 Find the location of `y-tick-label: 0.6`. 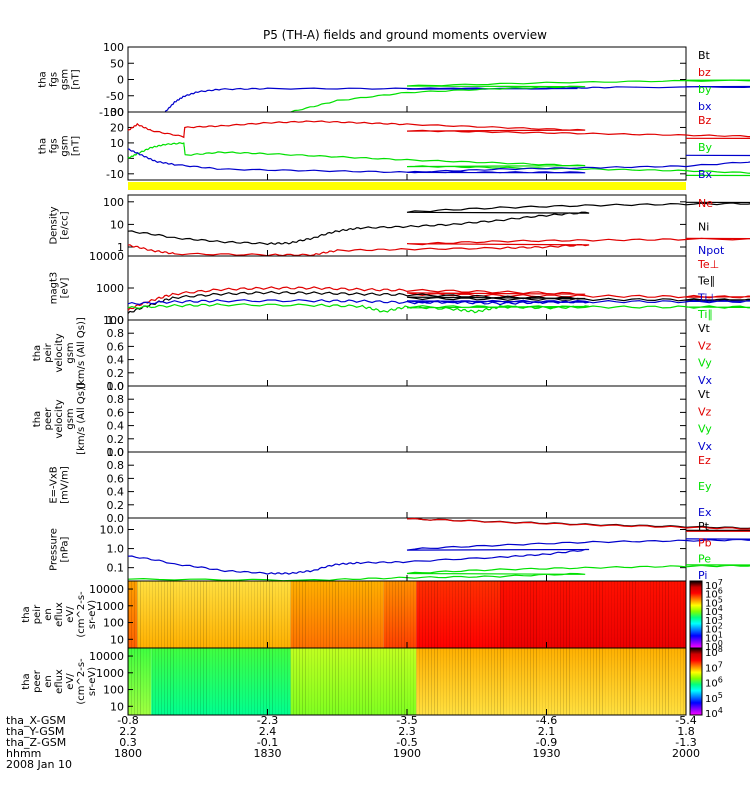

y-tick-label: 0.6 is located at coordinates (116, 478).